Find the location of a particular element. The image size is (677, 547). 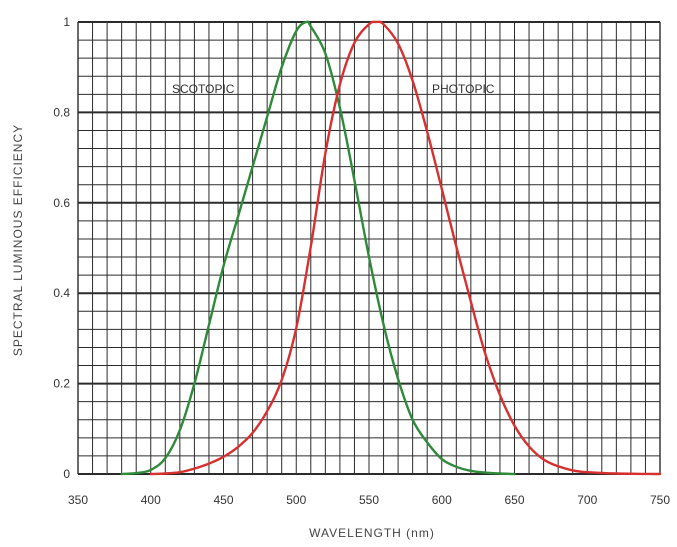

y-axis-title: SPECTRAL LUMINOUS EFFICIENCY is located at coordinates (18, 240).